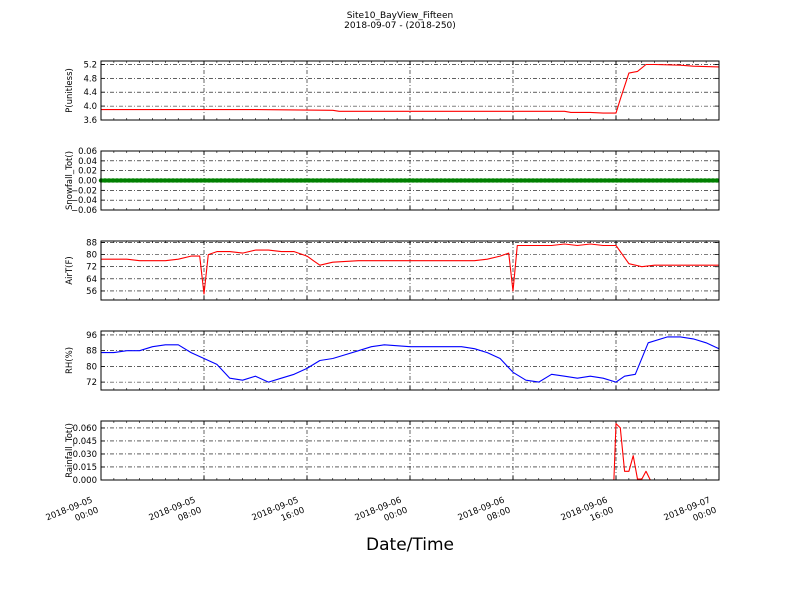 The width and height of the screenshot is (800, 600). Describe the element at coordinates (87, 162) in the screenshot. I see `y-tick-label: 0.04` at that location.